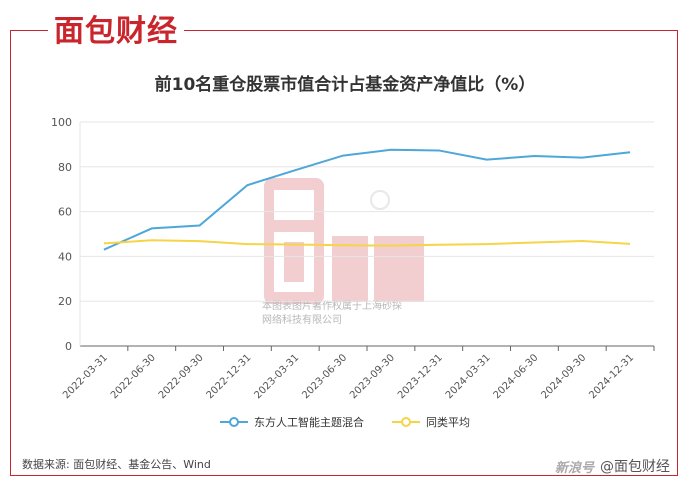 The image size is (690, 488). What do you see at coordinates (468, 376) in the screenshot?
I see `x-tick-label: 2024-03-31` at bounding box center [468, 376].